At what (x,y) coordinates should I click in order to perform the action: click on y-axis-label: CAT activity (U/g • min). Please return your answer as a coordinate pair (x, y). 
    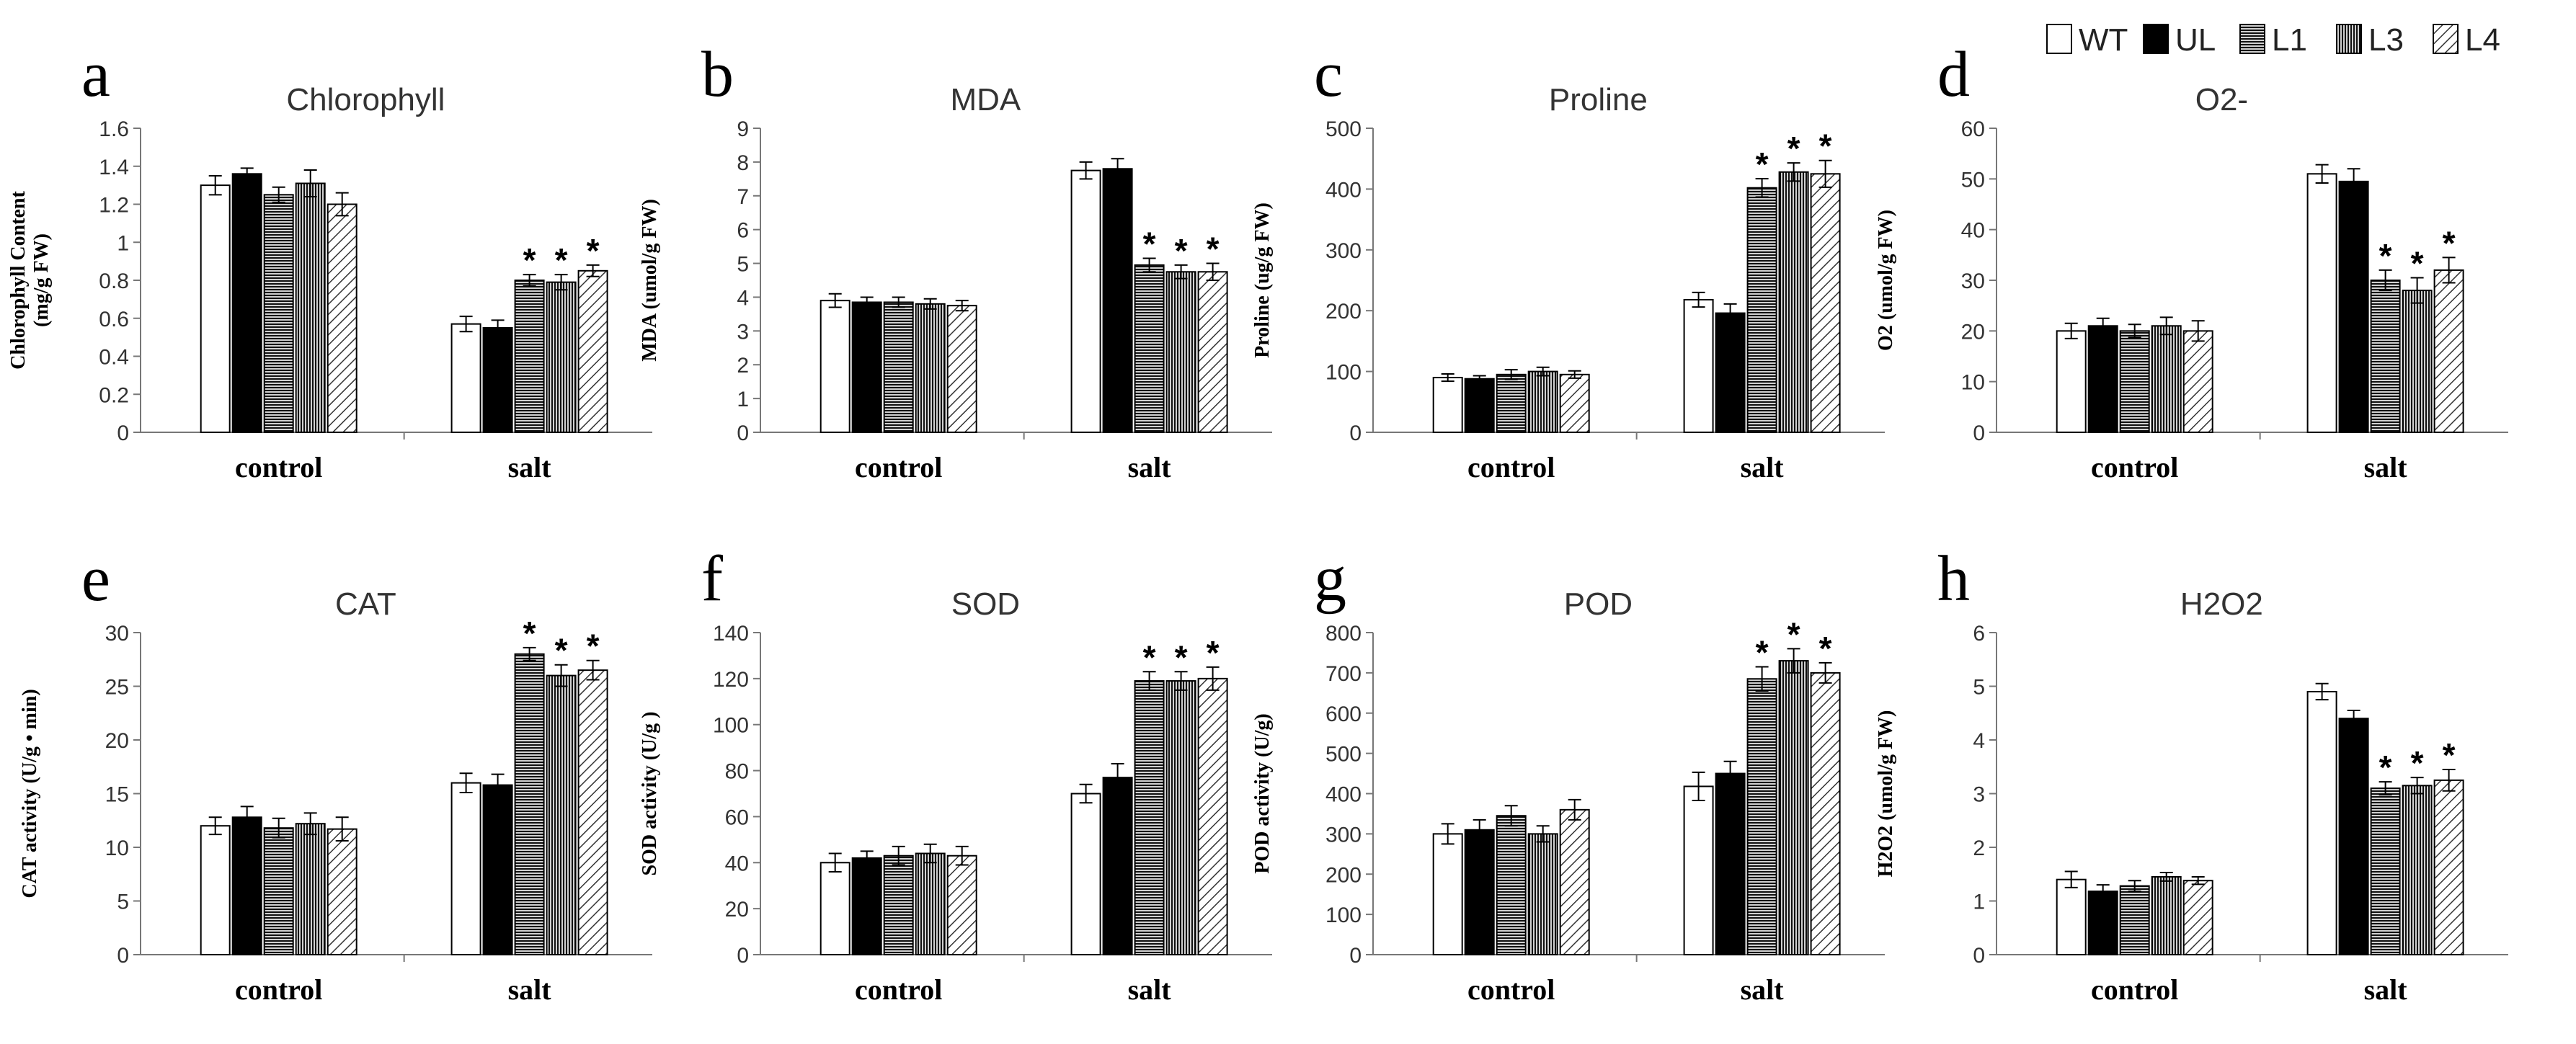
    Looking at the image, I should click on (30, 794).